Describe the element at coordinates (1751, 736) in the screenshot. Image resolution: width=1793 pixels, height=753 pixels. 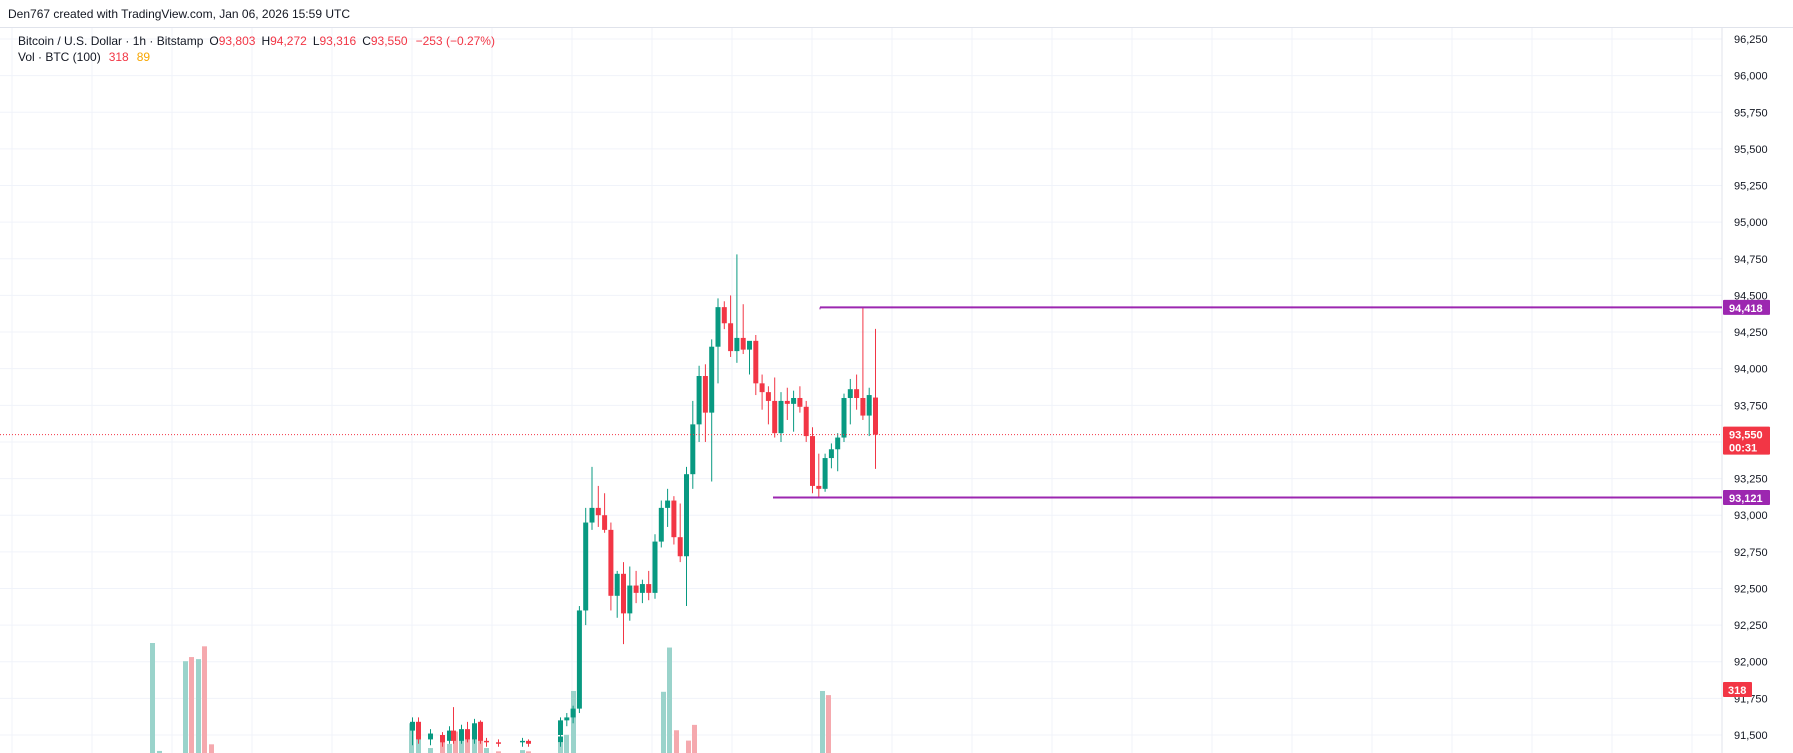
I see `y-tick-label: 91,500` at that location.